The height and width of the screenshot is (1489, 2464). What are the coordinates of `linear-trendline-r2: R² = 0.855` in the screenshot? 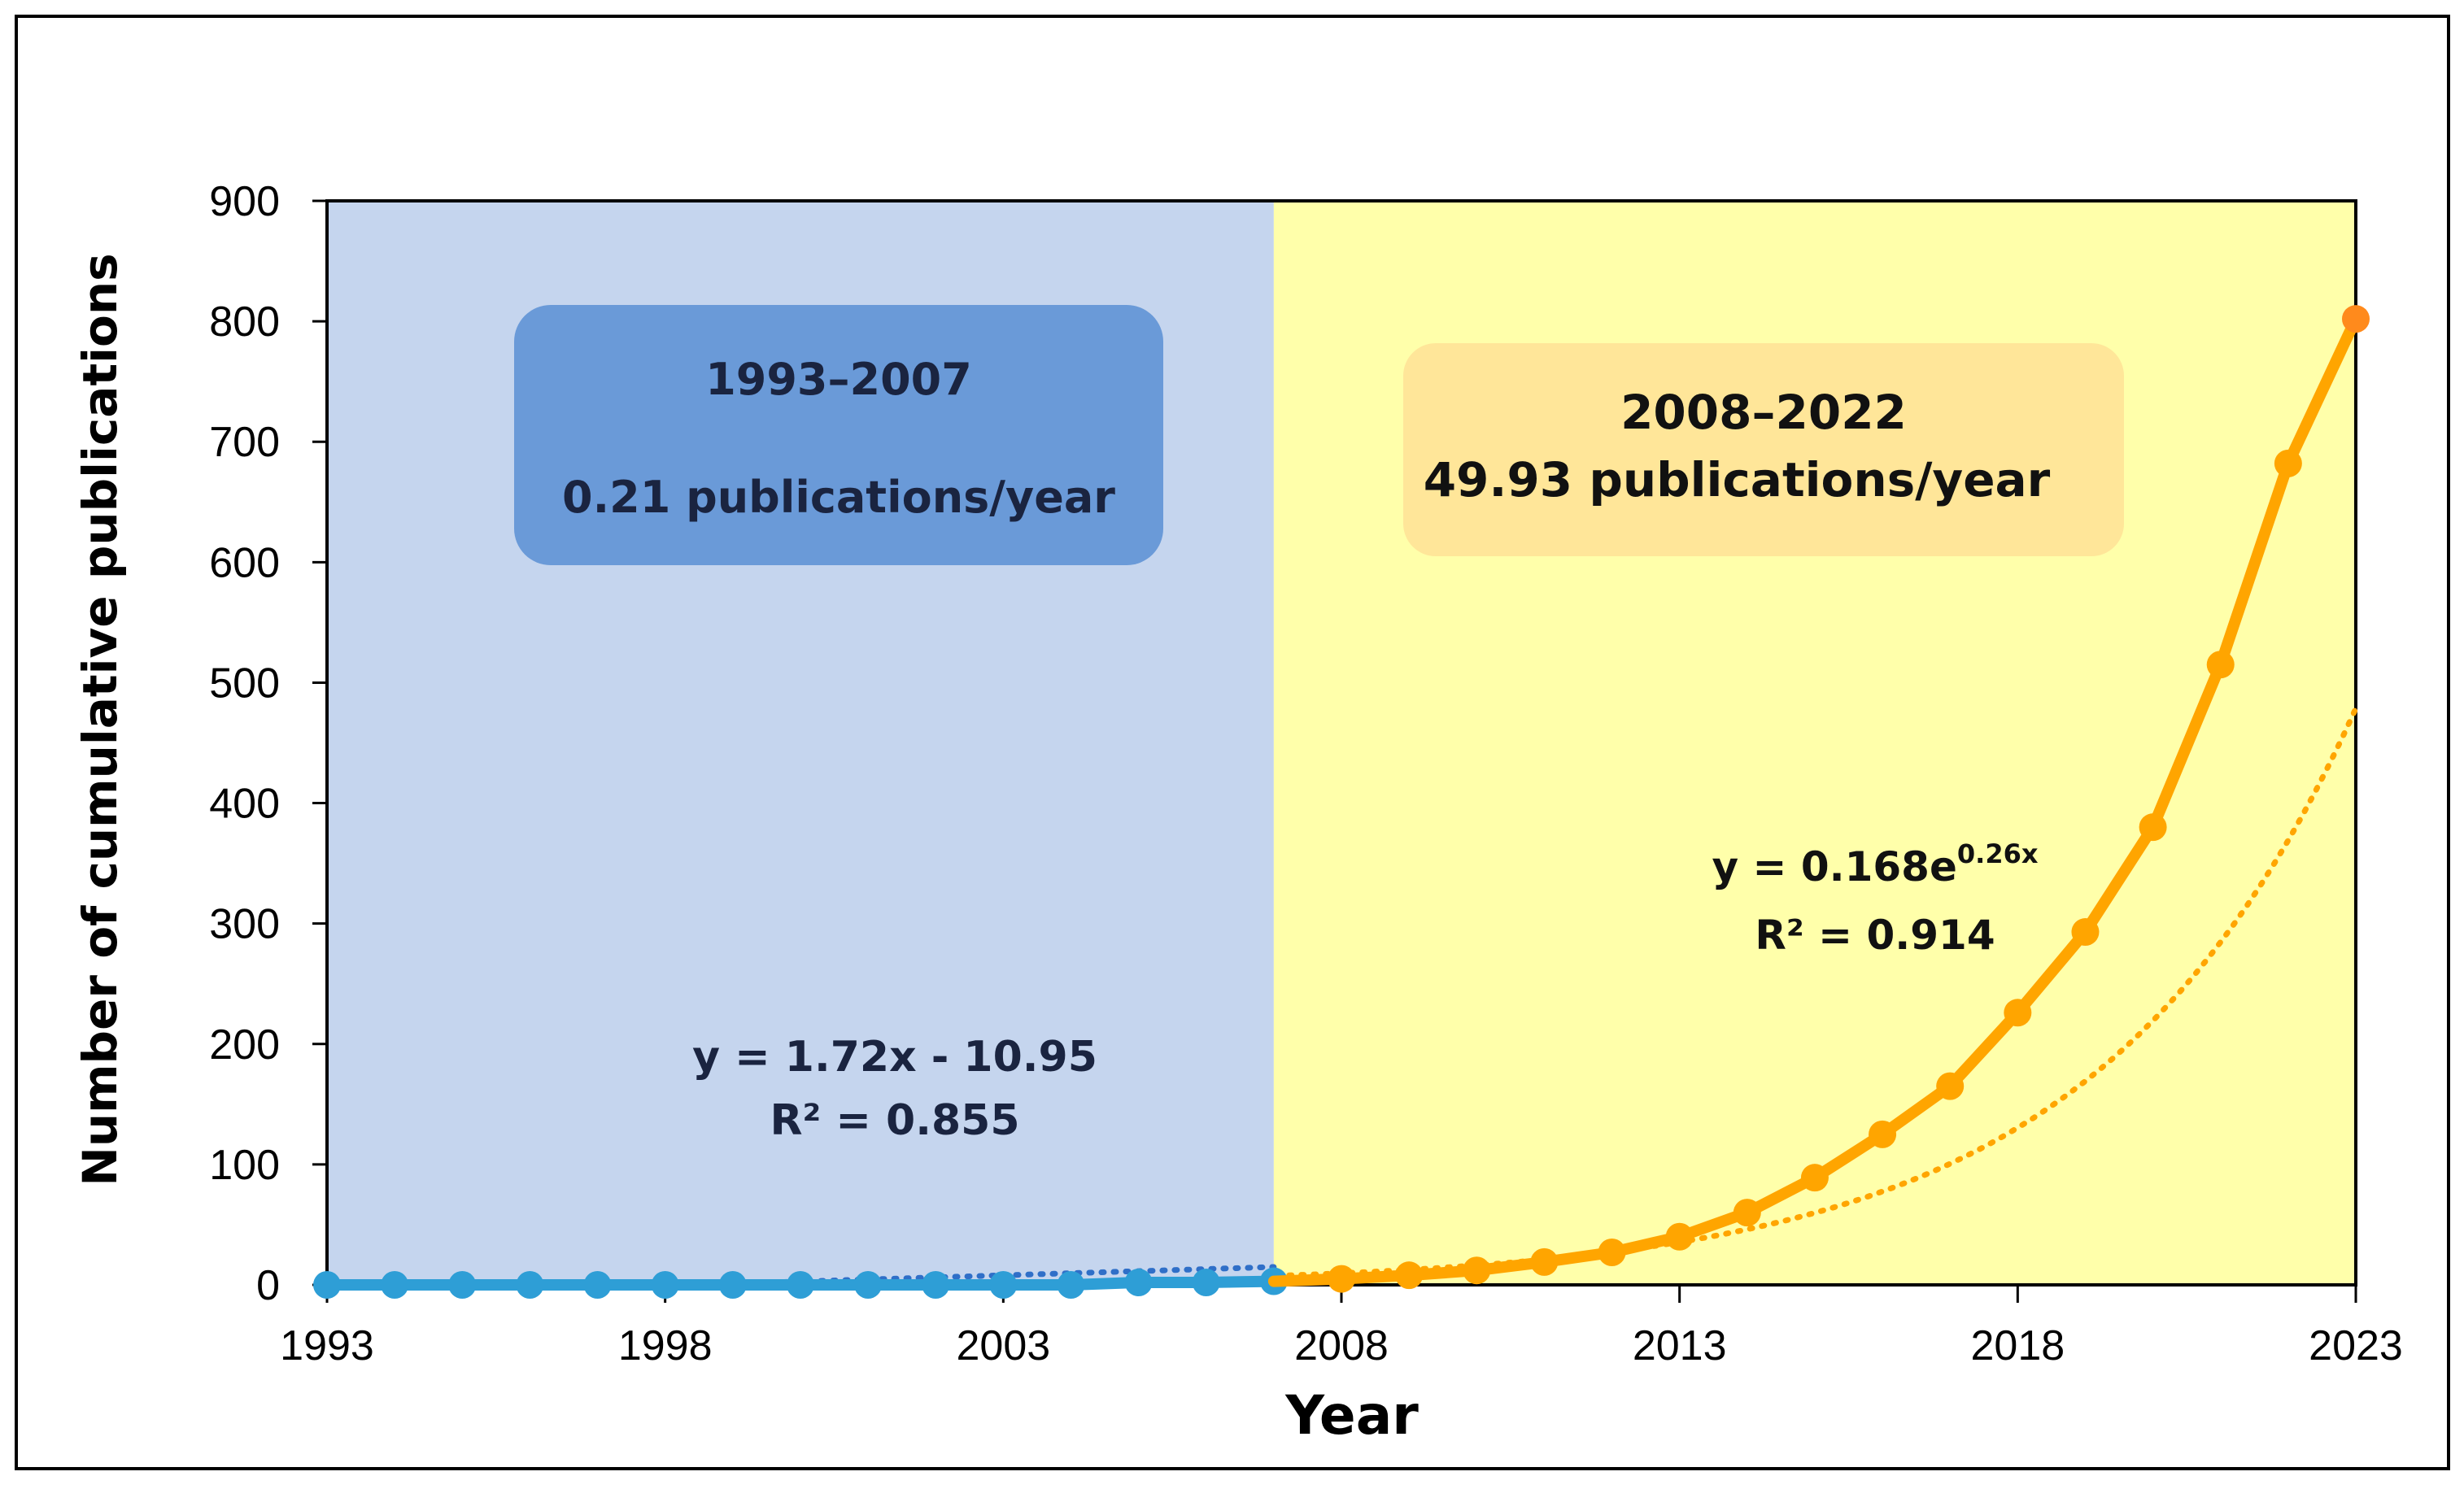 It's located at (894, 1120).